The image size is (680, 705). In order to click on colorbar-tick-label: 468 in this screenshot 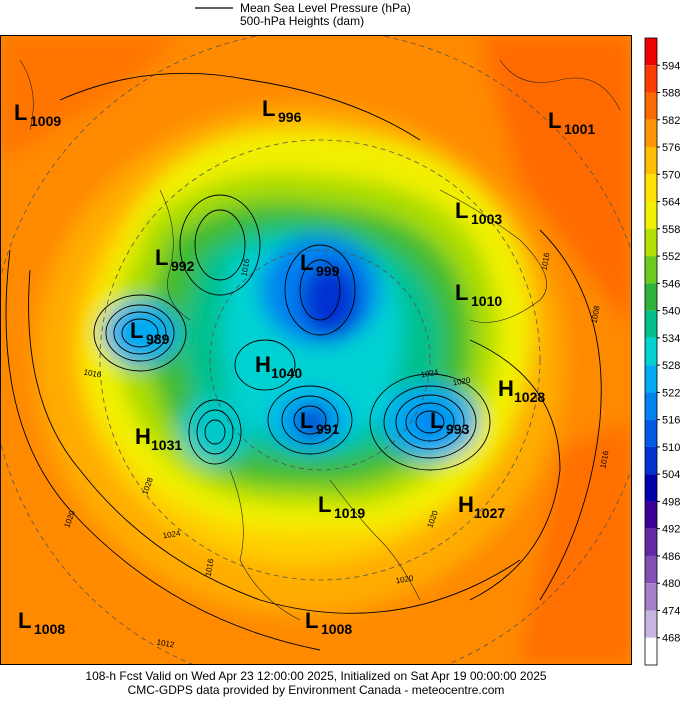, I will do `click(671, 639)`.